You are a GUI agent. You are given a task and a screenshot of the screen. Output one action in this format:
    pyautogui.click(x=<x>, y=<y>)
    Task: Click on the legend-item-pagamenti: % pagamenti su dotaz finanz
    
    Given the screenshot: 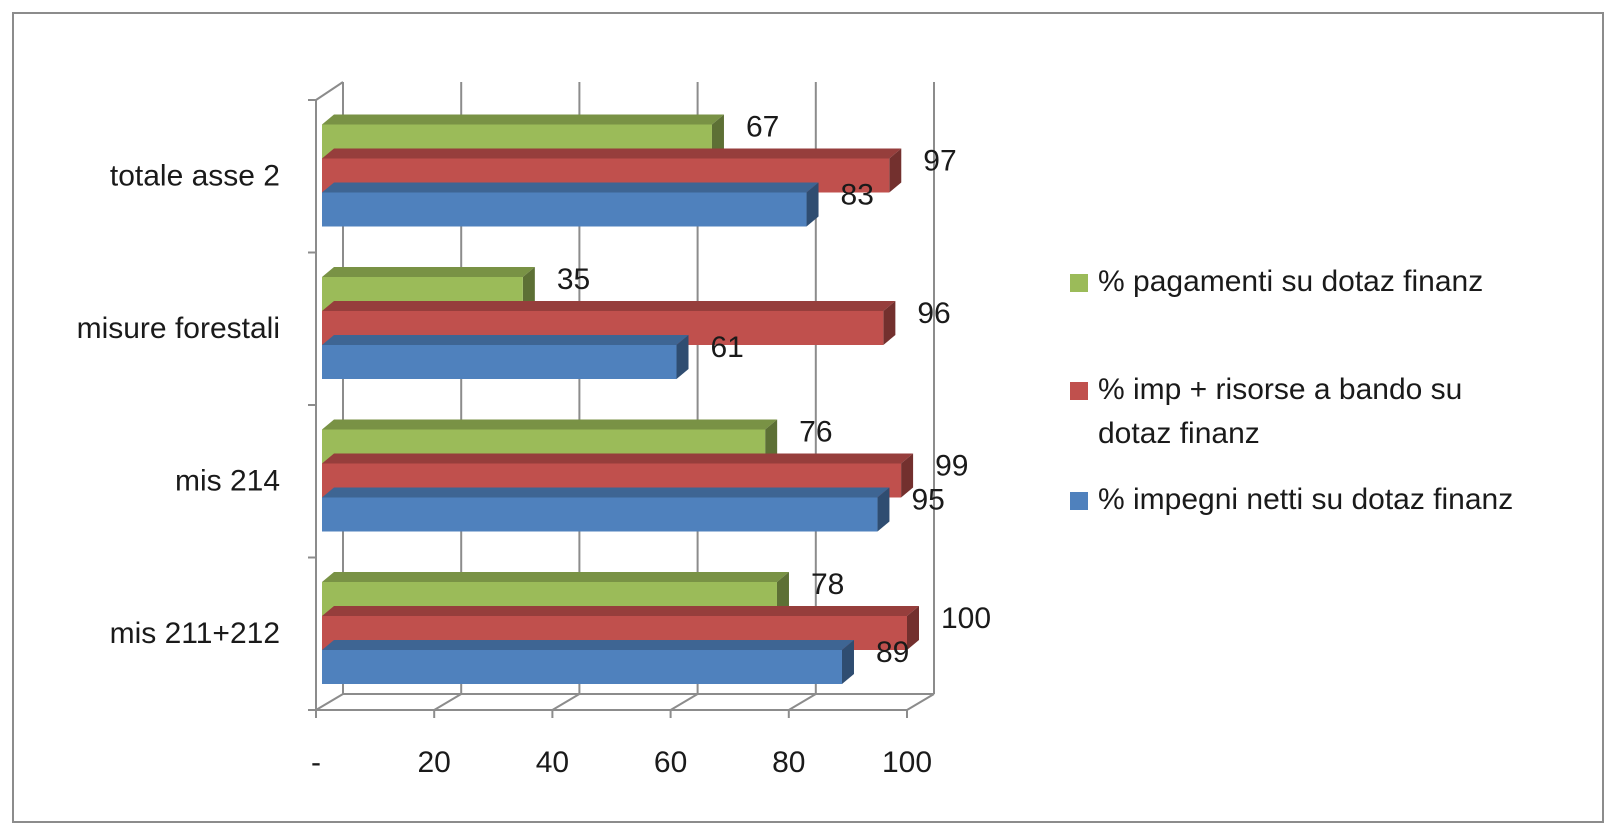 What is the action you would take?
    pyautogui.click(x=1330, y=282)
    